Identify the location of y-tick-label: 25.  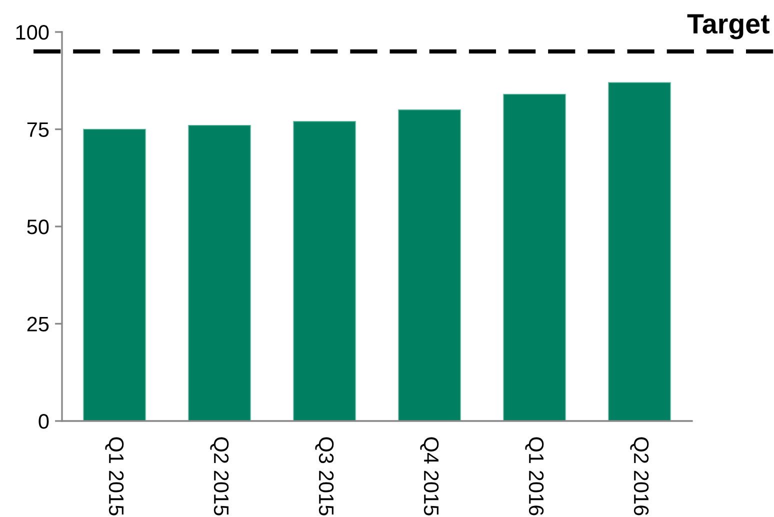
(38, 324).